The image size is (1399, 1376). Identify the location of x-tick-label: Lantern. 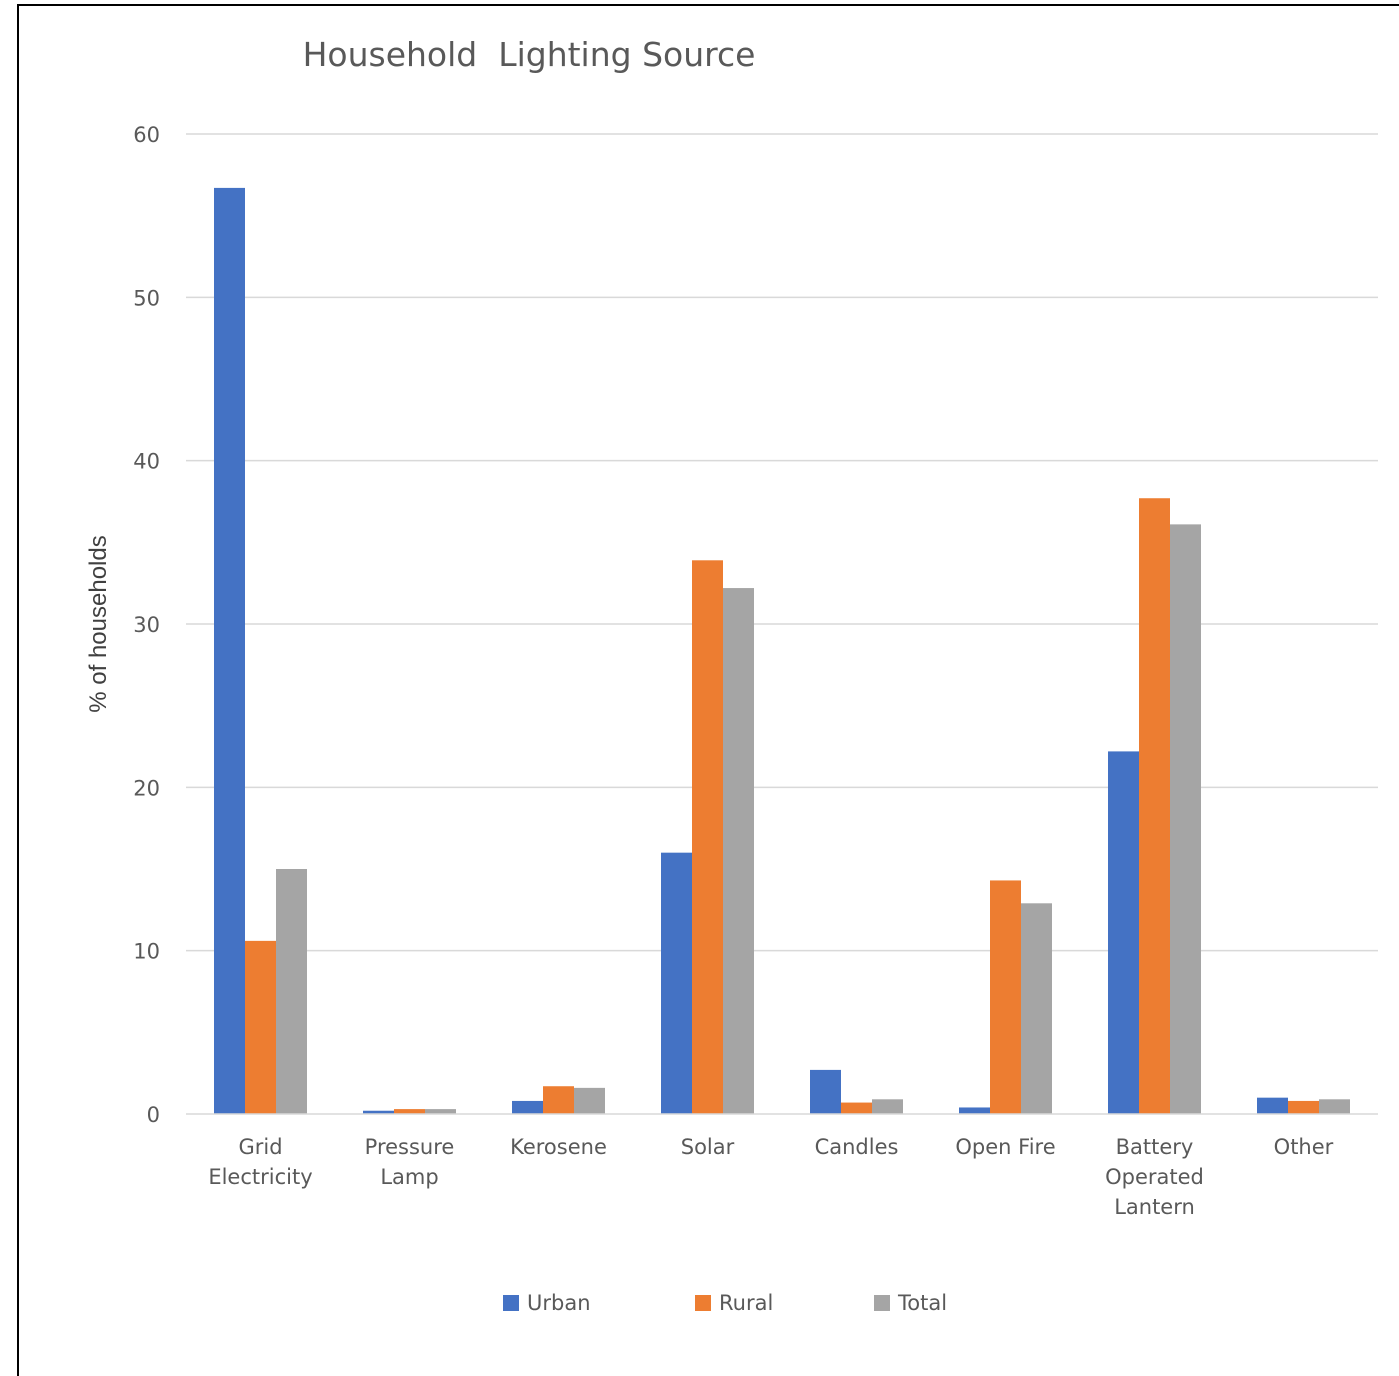
(1154, 1207).